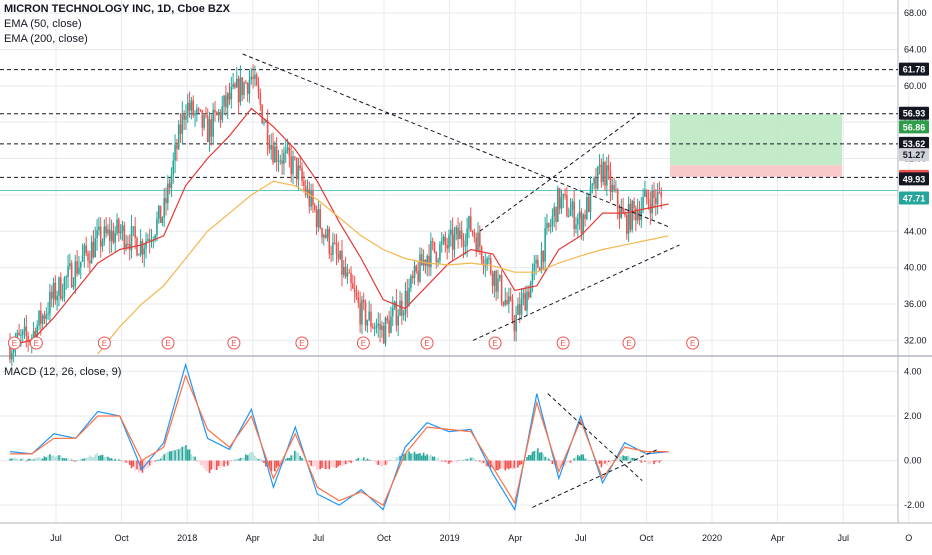  Describe the element at coordinates (914, 198) in the screenshot. I see `price-axis-tag: 47.71` at that location.